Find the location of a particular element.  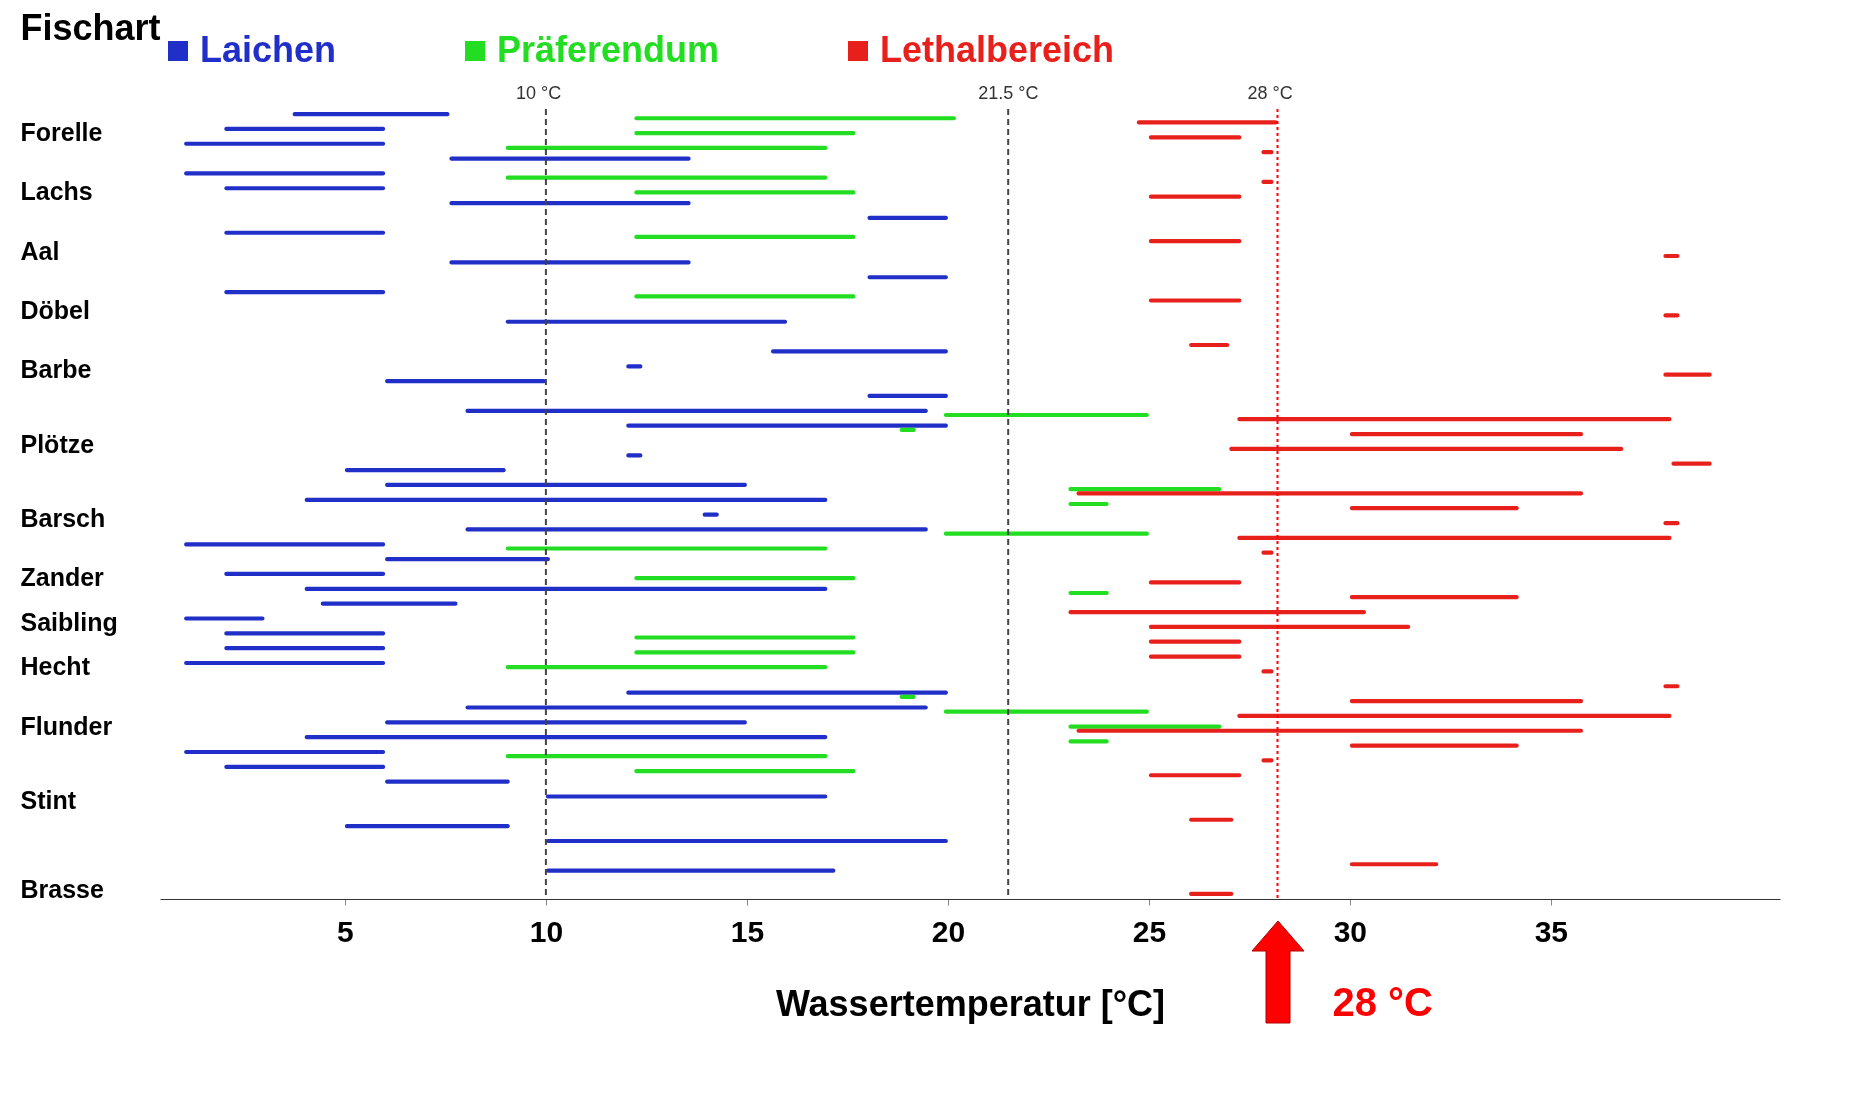

y-tick-label: Zander is located at coordinates (62, 577).